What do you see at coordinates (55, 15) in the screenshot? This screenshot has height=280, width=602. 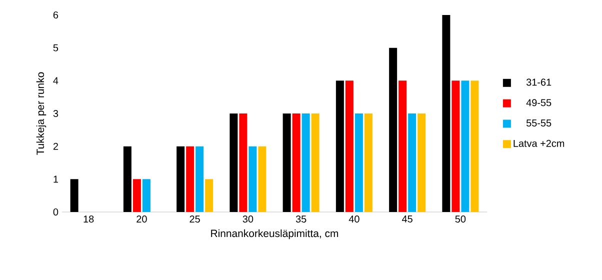 I see `y-tick-label: 6` at bounding box center [55, 15].